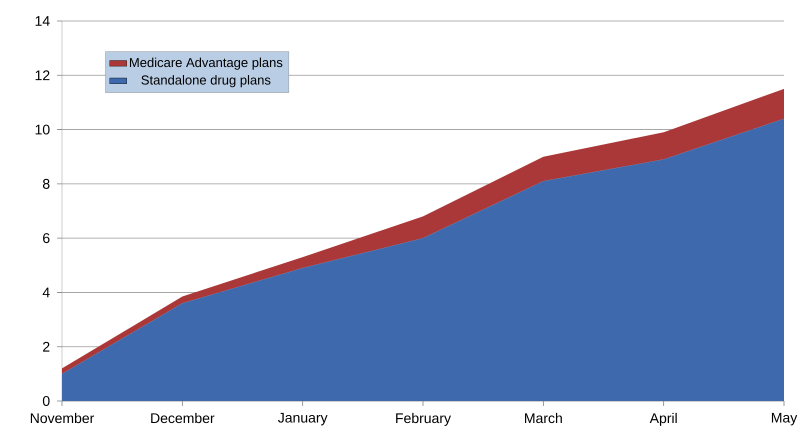 The width and height of the screenshot is (806, 442). What do you see at coordinates (423, 419) in the screenshot?
I see `x-tick-label: February` at bounding box center [423, 419].